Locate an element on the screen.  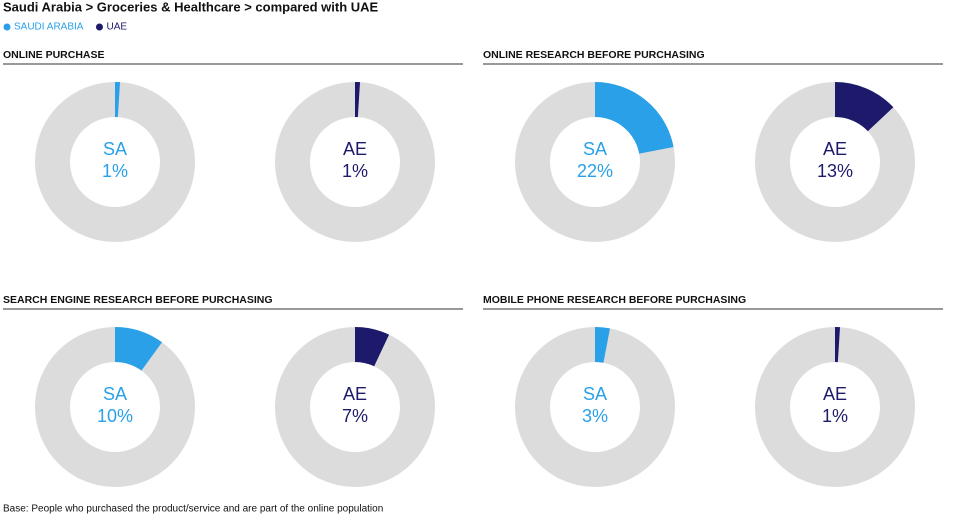
panel-title: ONLINE RESEARCH BEFORE PURCHASING is located at coordinates (594, 55).